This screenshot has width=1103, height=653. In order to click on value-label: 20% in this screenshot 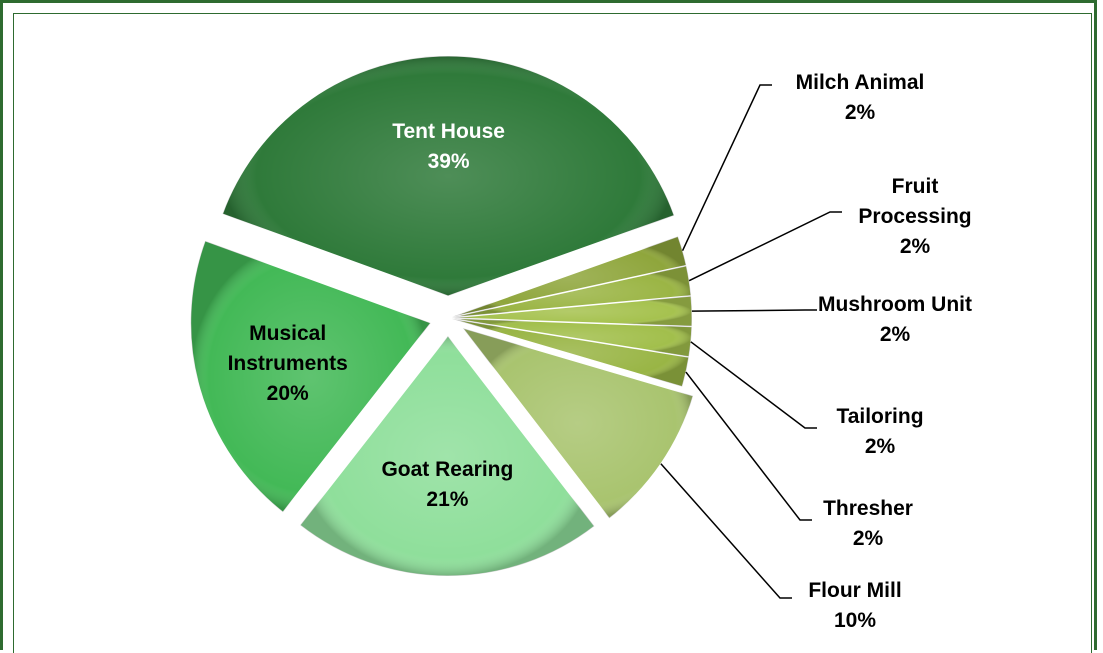, I will do `click(287, 393)`.